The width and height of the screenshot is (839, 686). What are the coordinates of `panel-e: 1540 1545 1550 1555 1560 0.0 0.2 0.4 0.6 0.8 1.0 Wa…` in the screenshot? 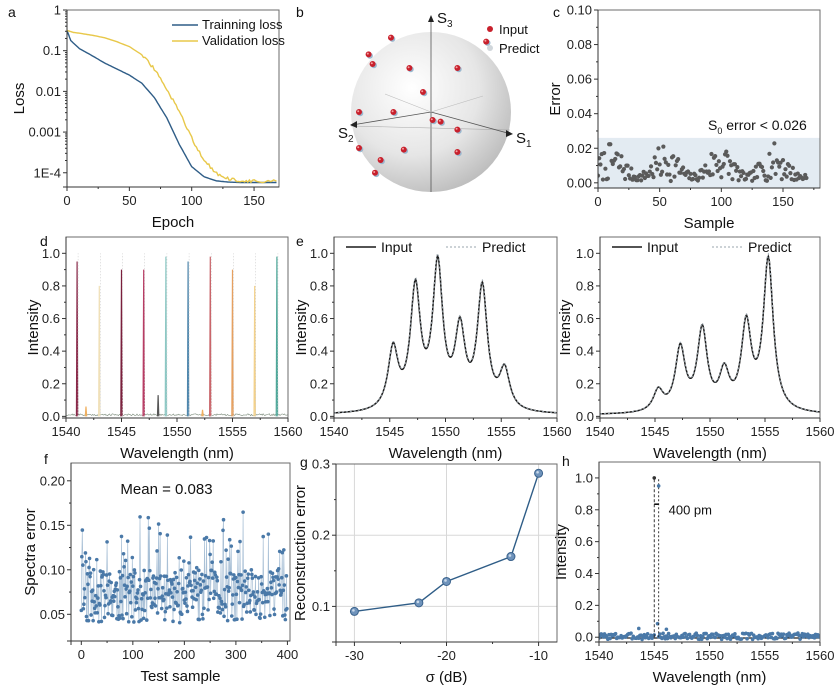 It's located at (432, 349).